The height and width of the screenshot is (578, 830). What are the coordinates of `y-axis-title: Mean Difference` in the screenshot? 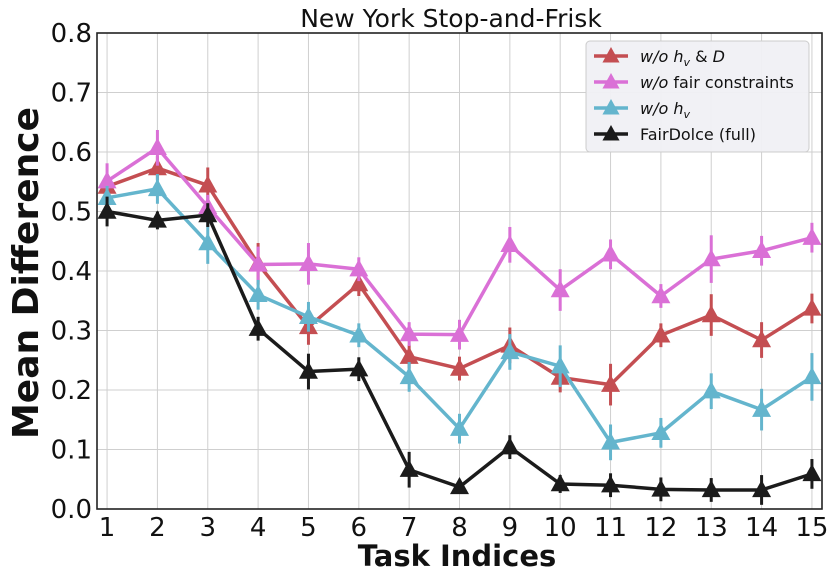 It's located at (26, 273).